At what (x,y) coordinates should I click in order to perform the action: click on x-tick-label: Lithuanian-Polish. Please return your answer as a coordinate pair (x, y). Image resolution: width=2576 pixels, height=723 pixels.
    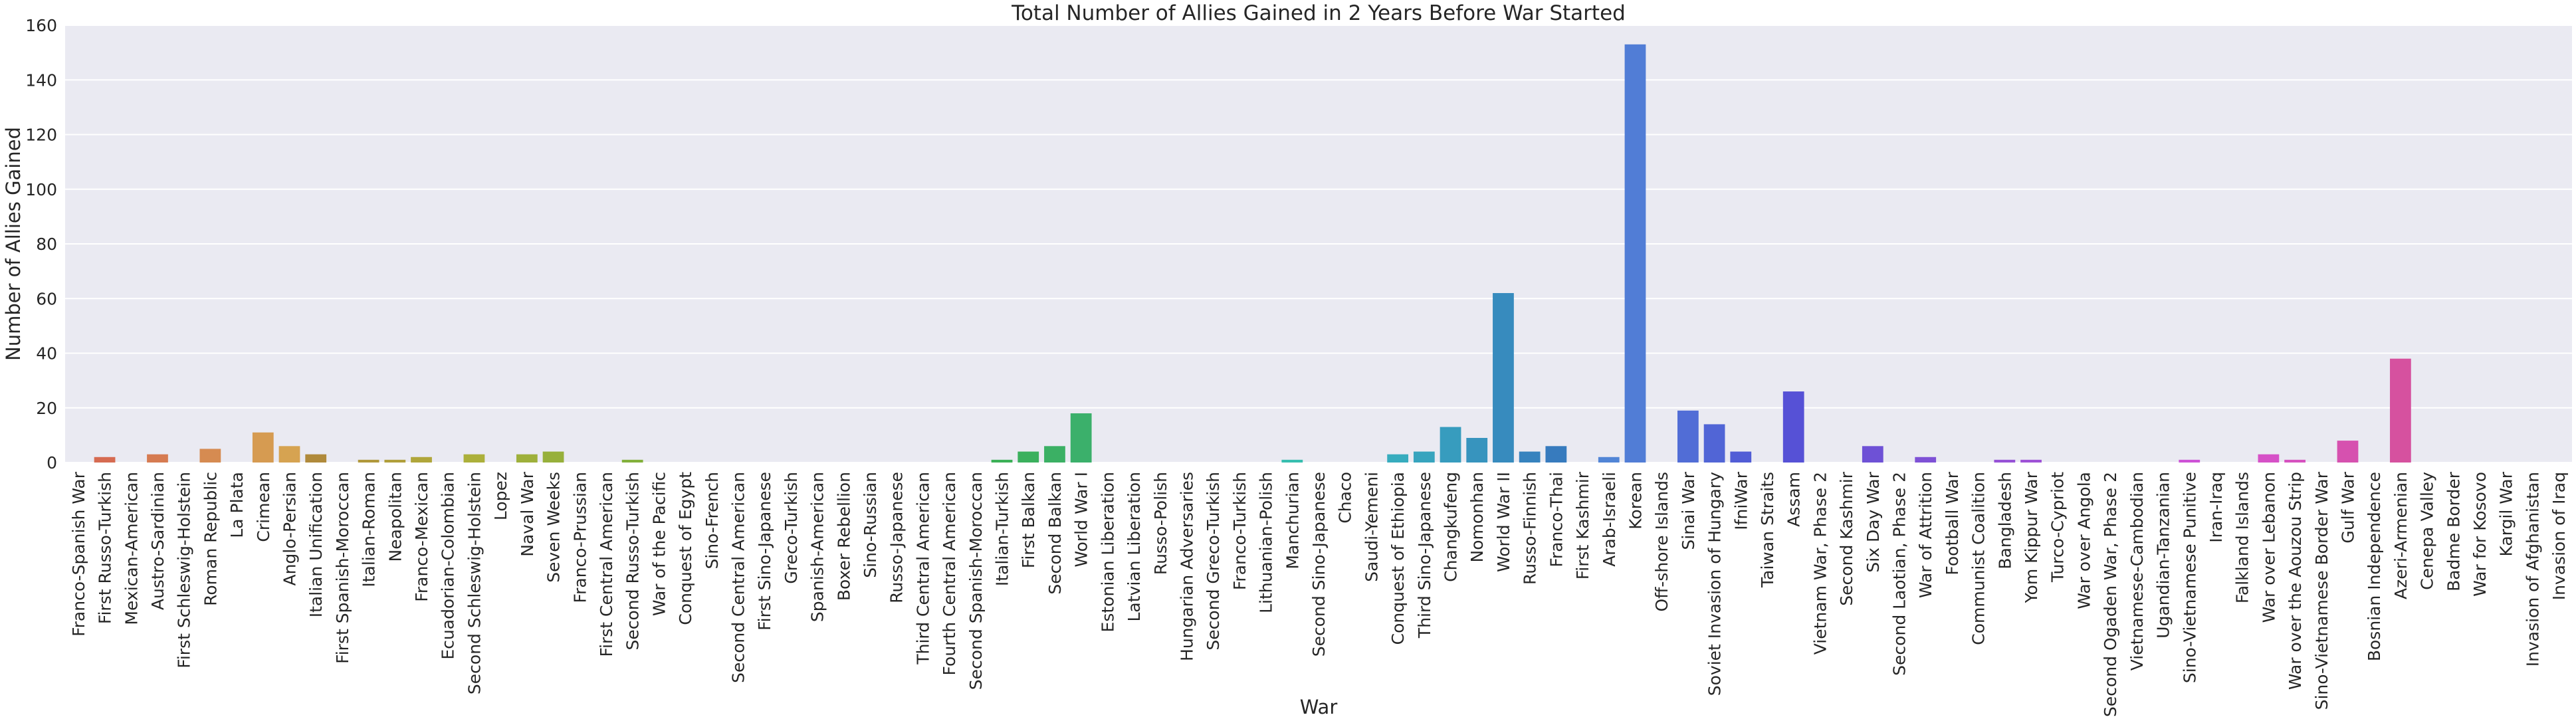
    Looking at the image, I should click on (1266, 542).